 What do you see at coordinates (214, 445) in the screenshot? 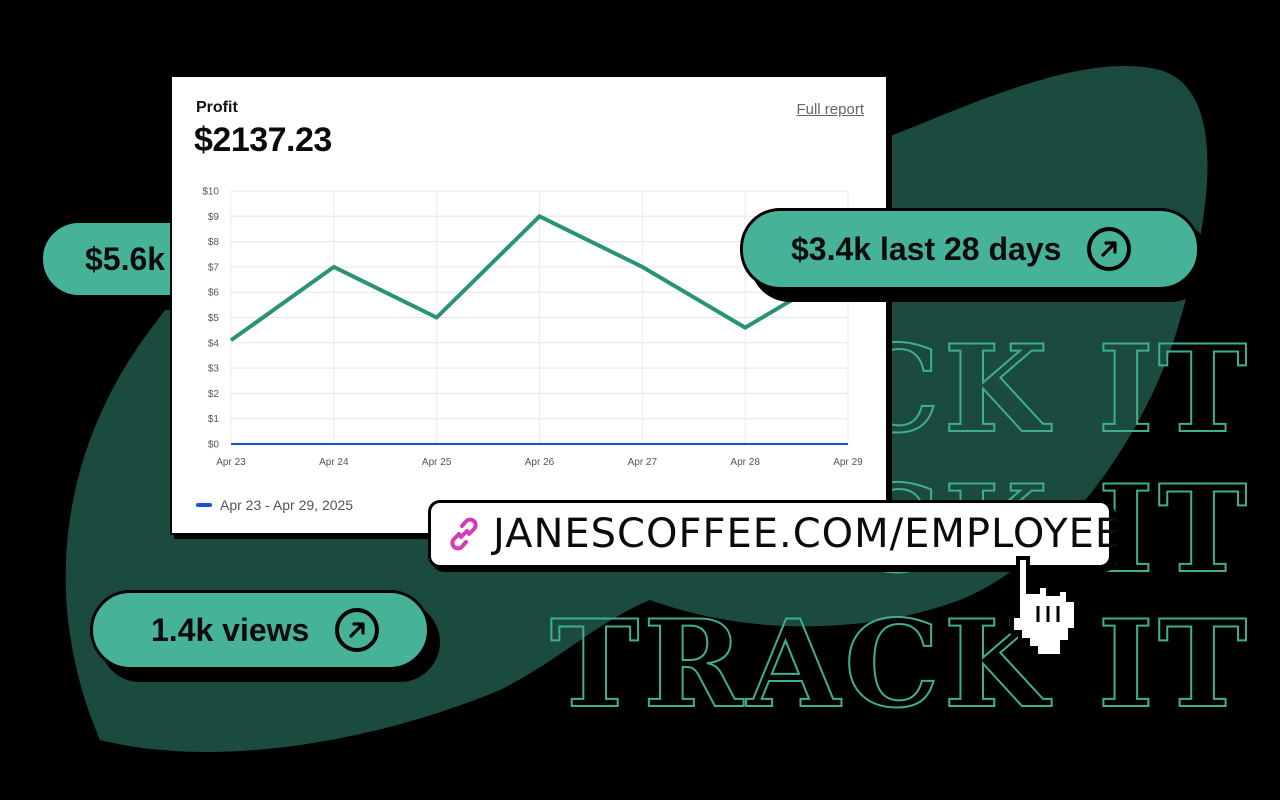
I see `y-tick-label: $0` at bounding box center [214, 445].